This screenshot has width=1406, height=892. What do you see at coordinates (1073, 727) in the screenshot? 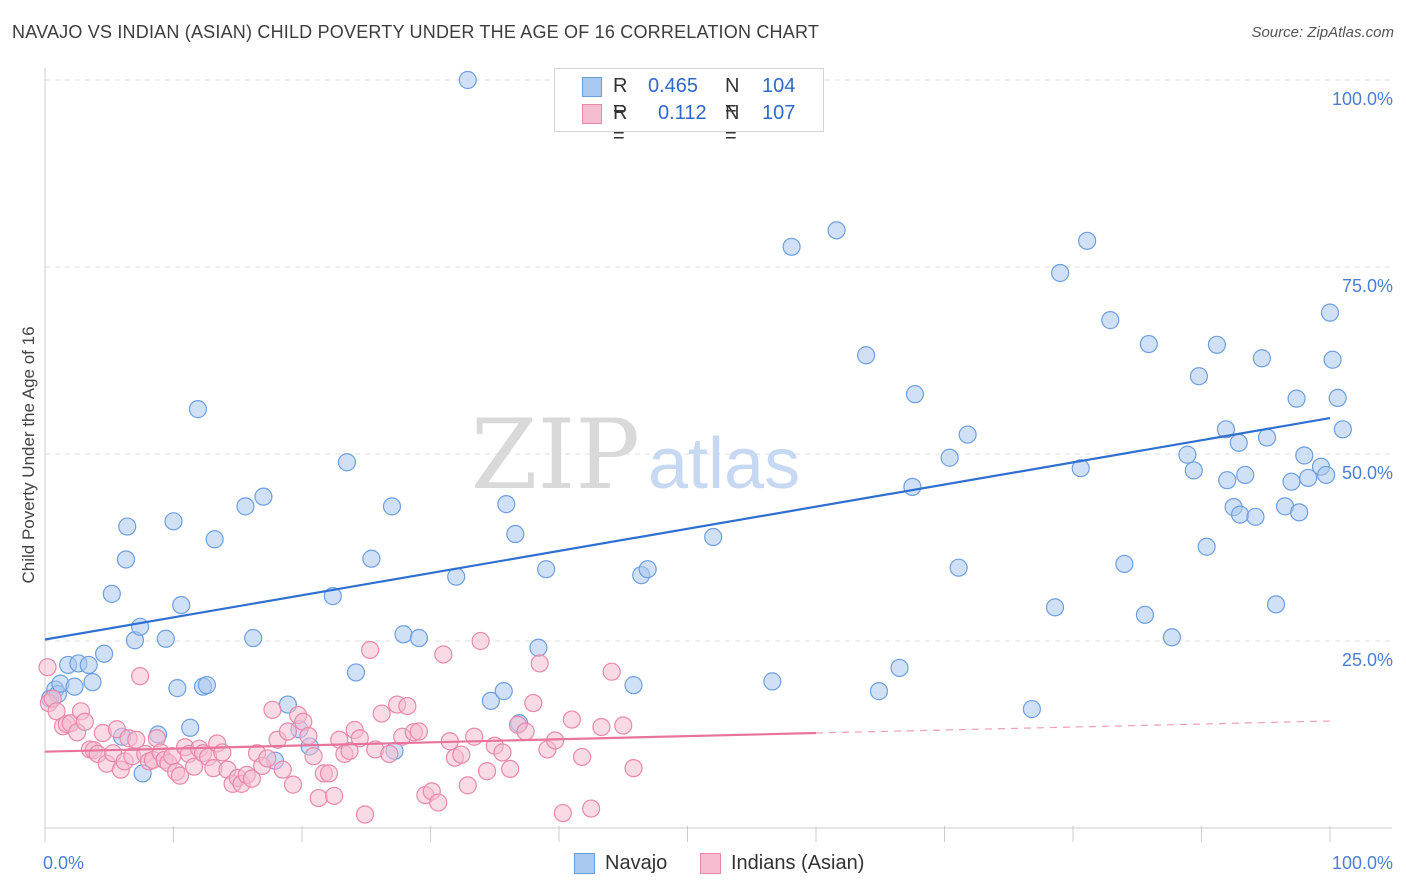
I see `trend-line-extension` at bounding box center [1073, 727].